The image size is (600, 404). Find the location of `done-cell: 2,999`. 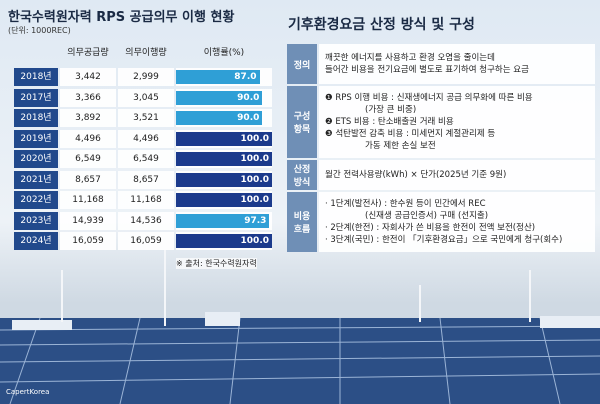

done-cell: 2,999 is located at coordinates (146, 77).